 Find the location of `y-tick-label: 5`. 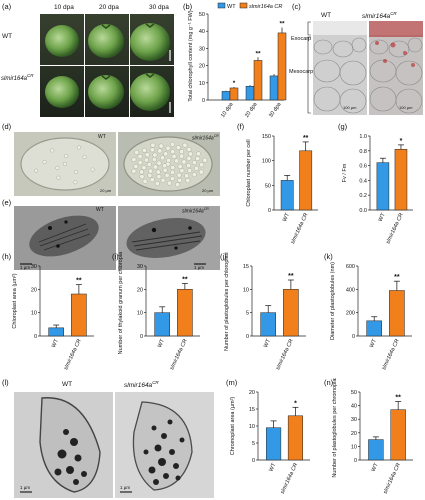

y-tick-label: 5 is located at coordinates (247, 314).